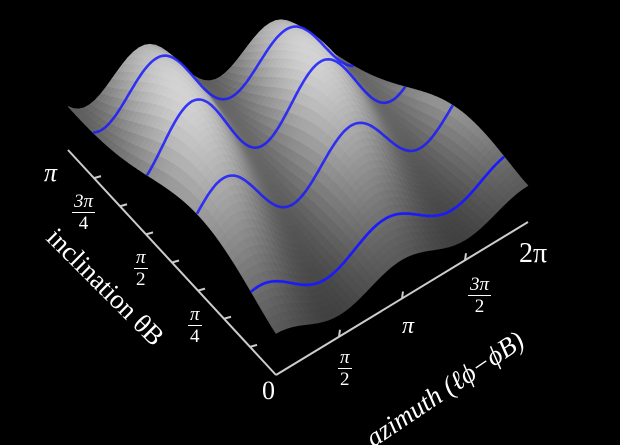 The width and height of the screenshot is (620, 445). I want to click on y-tick-0: 0, so click(268, 390).